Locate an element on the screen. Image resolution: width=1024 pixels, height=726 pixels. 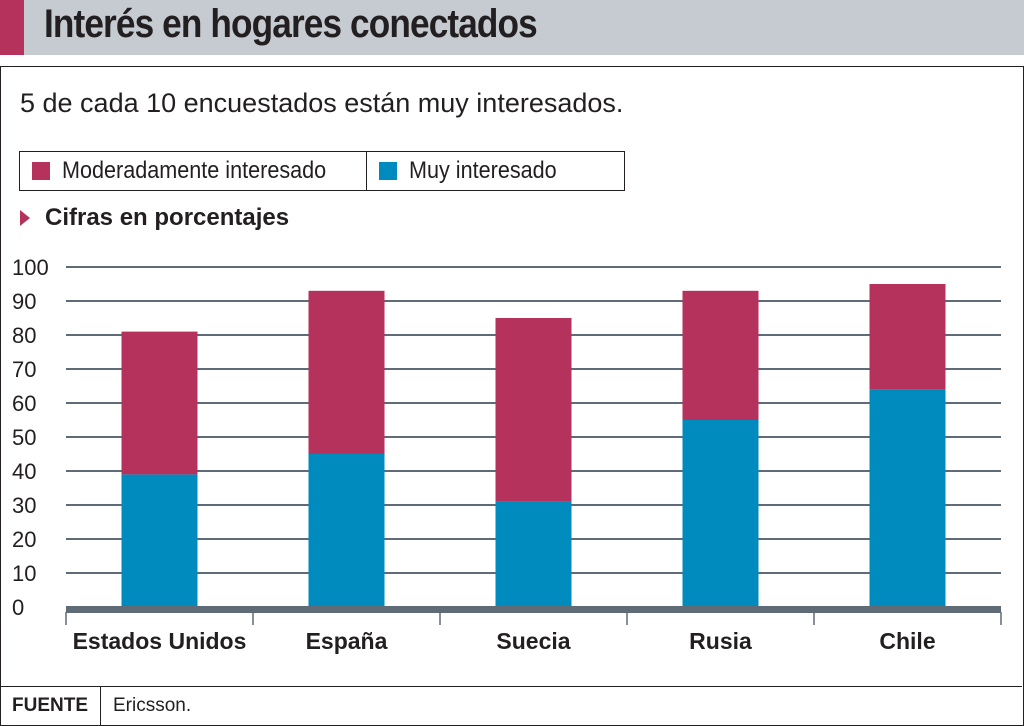
x-category-label: España is located at coordinates (347, 641).